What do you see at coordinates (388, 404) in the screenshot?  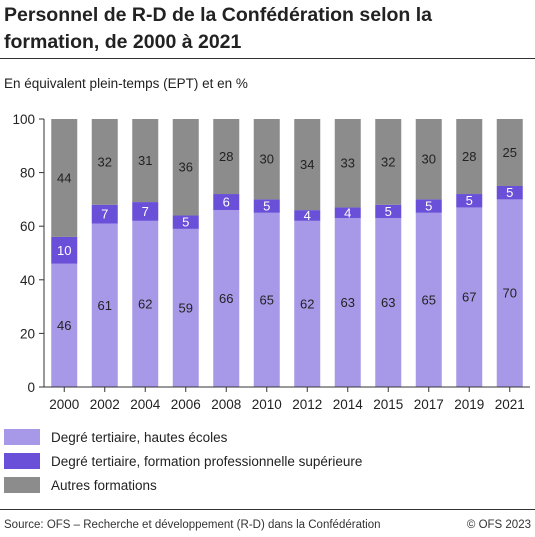 I see `x-tick-label: 2015` at bounding box center [388, 404].